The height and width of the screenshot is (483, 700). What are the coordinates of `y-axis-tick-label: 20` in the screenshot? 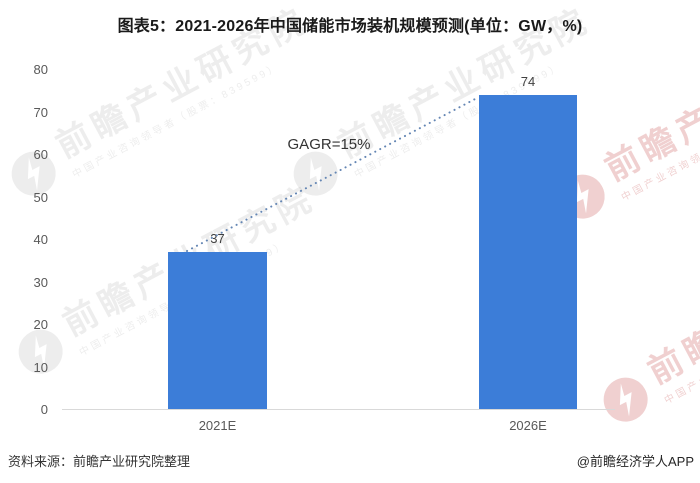 It's located at (40, 324).